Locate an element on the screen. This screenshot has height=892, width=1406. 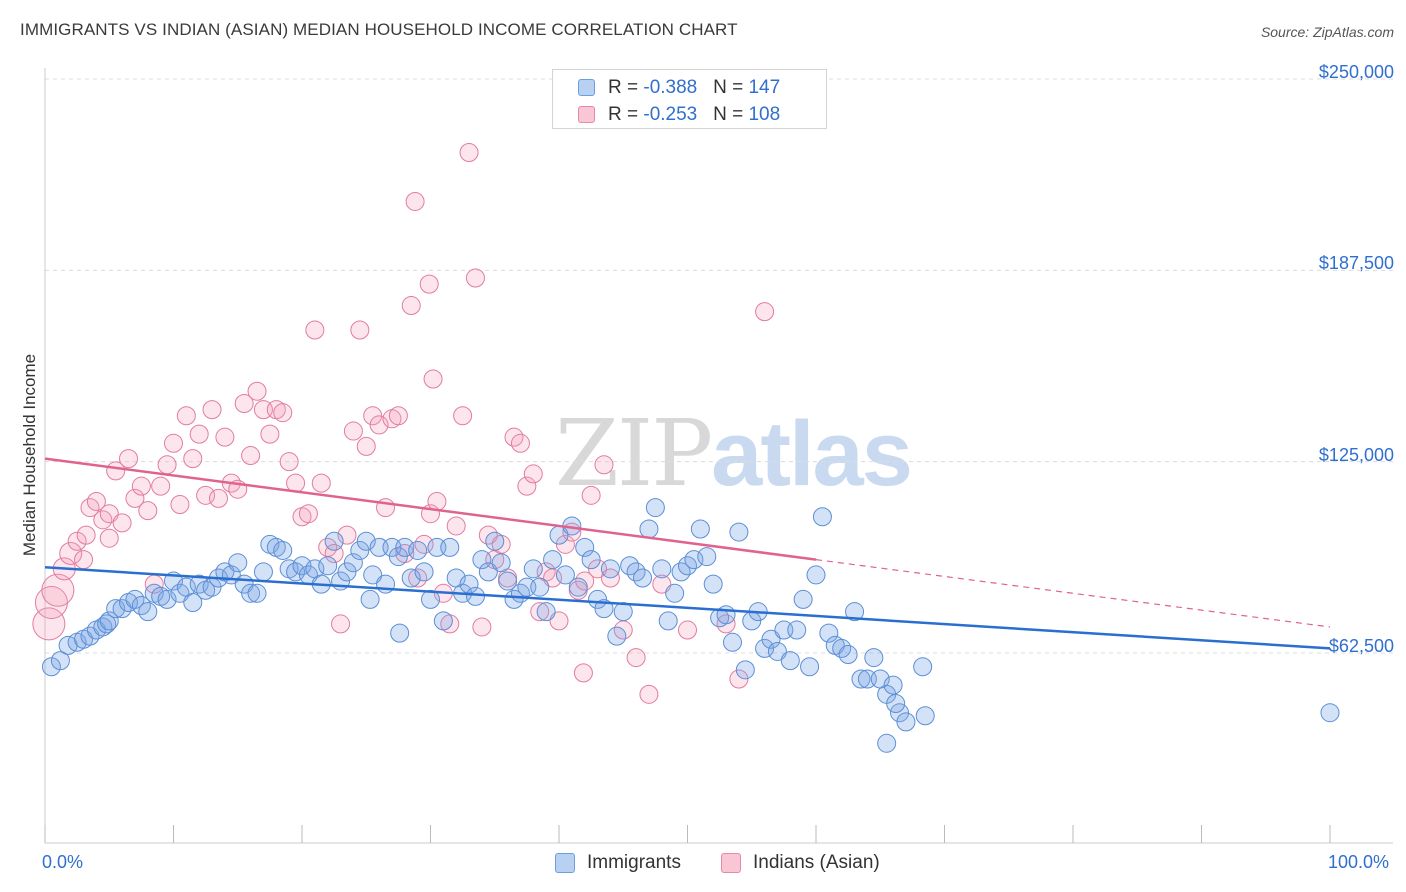
watermark-zip: ZIP is located at coordinates (634, 453).